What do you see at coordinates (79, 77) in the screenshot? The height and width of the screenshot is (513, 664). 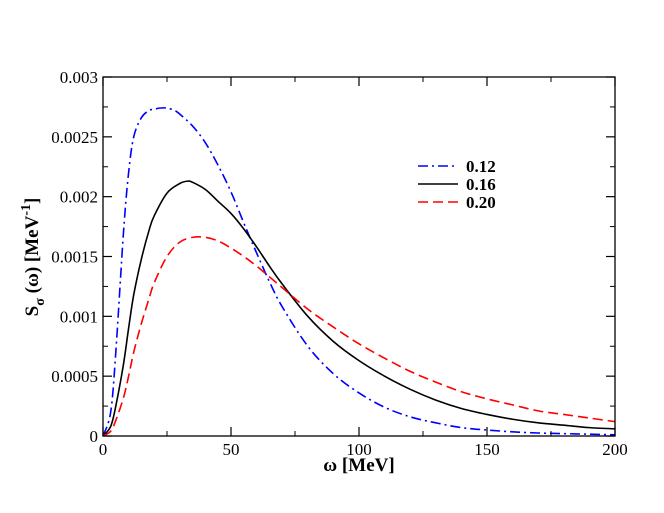 I see `y-tick-label: 0.003` at bounding box center [79, 77].